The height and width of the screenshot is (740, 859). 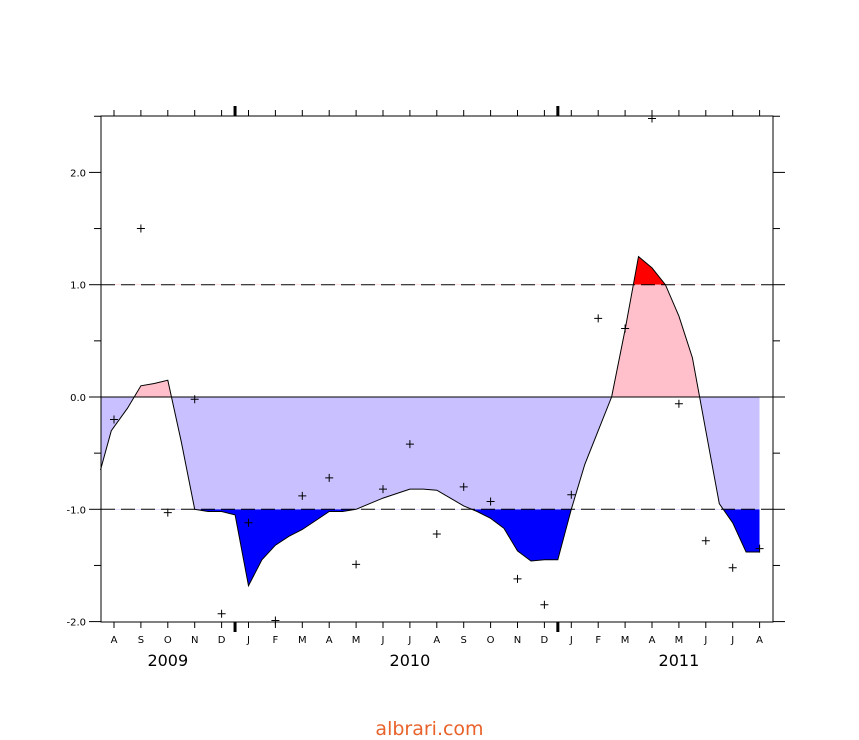 What do you see at coordinates (429, 729) in the screenshot?
I see `watermark: albrari.com` at bounding box center [429, 729].